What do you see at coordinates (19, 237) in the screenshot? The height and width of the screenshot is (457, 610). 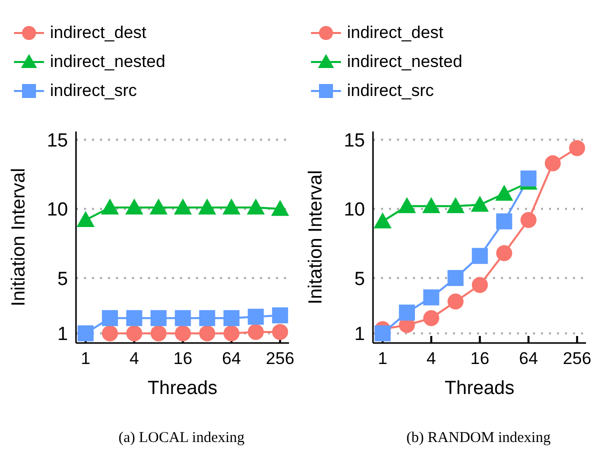 I see `y-axis-title: Initiation Interval` at bounding box center [19, 237].